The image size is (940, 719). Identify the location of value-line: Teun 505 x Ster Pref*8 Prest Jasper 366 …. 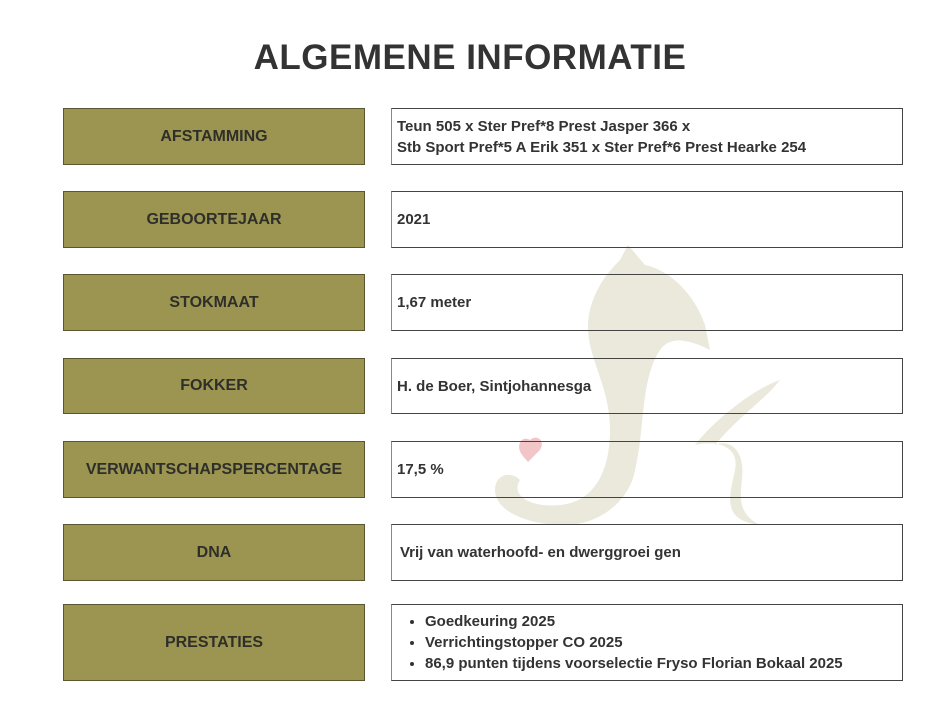
(544, 126).